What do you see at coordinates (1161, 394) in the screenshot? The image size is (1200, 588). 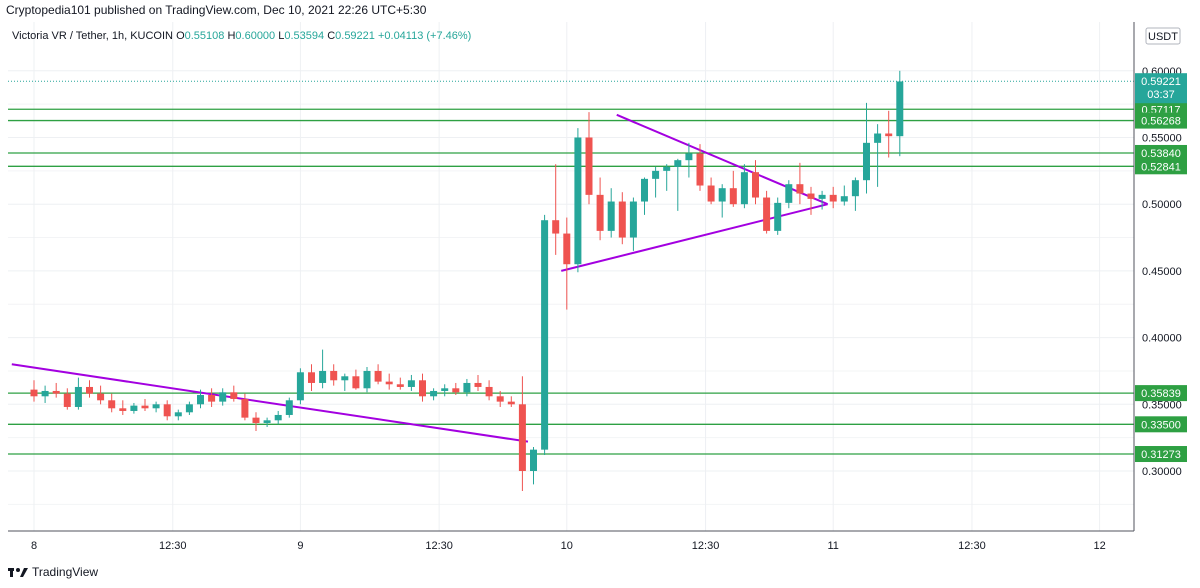 I see `level-badge-label: 0.35839` at bounding box center [1161, 394].